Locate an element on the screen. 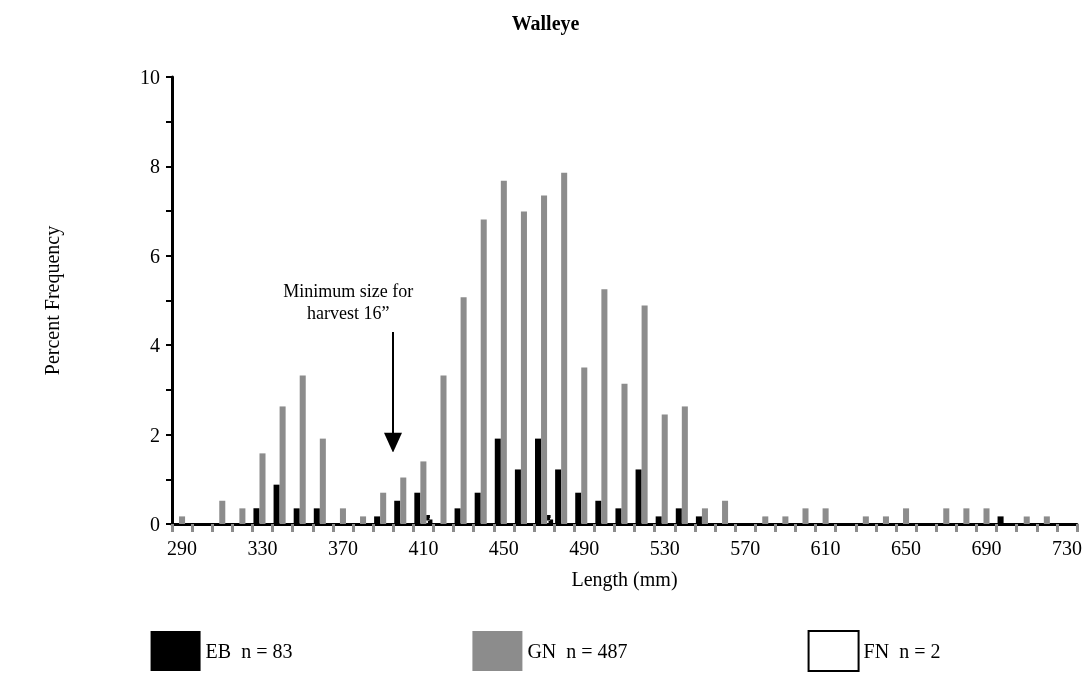 Image resolution: width=1091 pixels, height=679 pixels. legend-label: GN n = 487 is located at coordinates (577, 651).